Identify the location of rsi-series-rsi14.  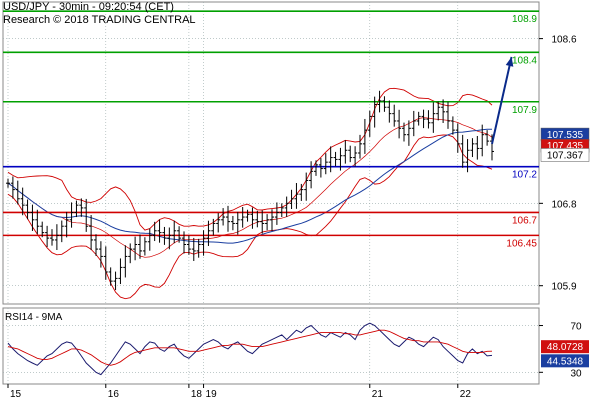
(250, 349).